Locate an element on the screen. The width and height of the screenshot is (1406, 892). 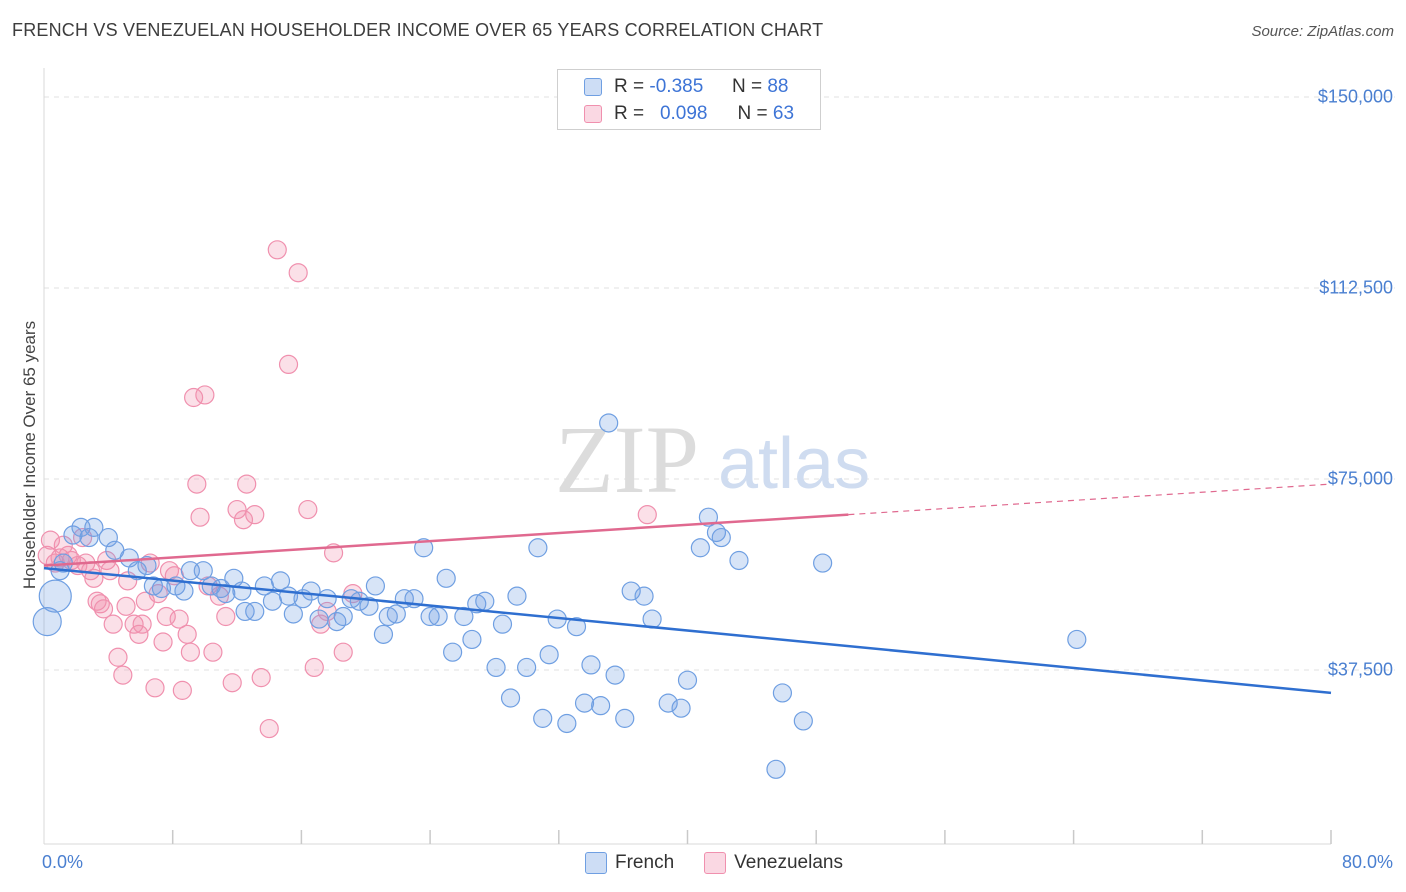
n-label: N = is located at coordinates (752, 113).